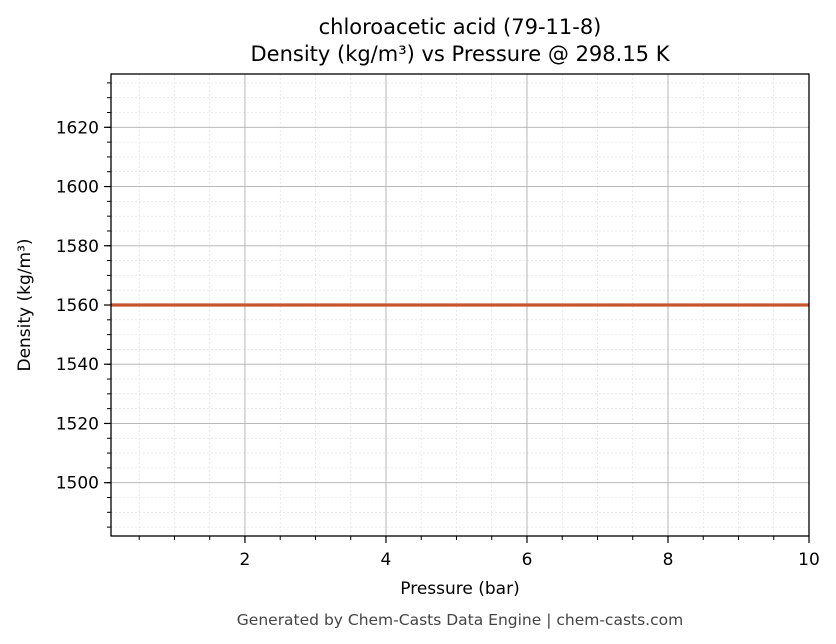 This screenshot has height=644, width=836. Describe the element at coordinates (25, 304) in the screenshot. I see `y-axis-label: Density (kg/m³)` at that location.